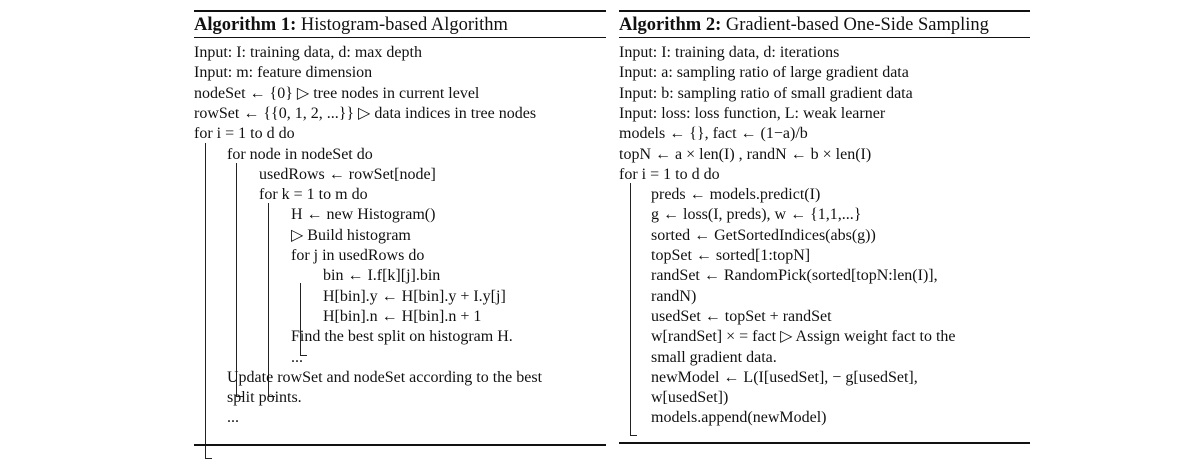 This screenshot has height=461, width=1203. Describe the element at coordinates (729, 52) in the screenshot. I see `code-line: Input: I: training data, d: iterations` at that location.